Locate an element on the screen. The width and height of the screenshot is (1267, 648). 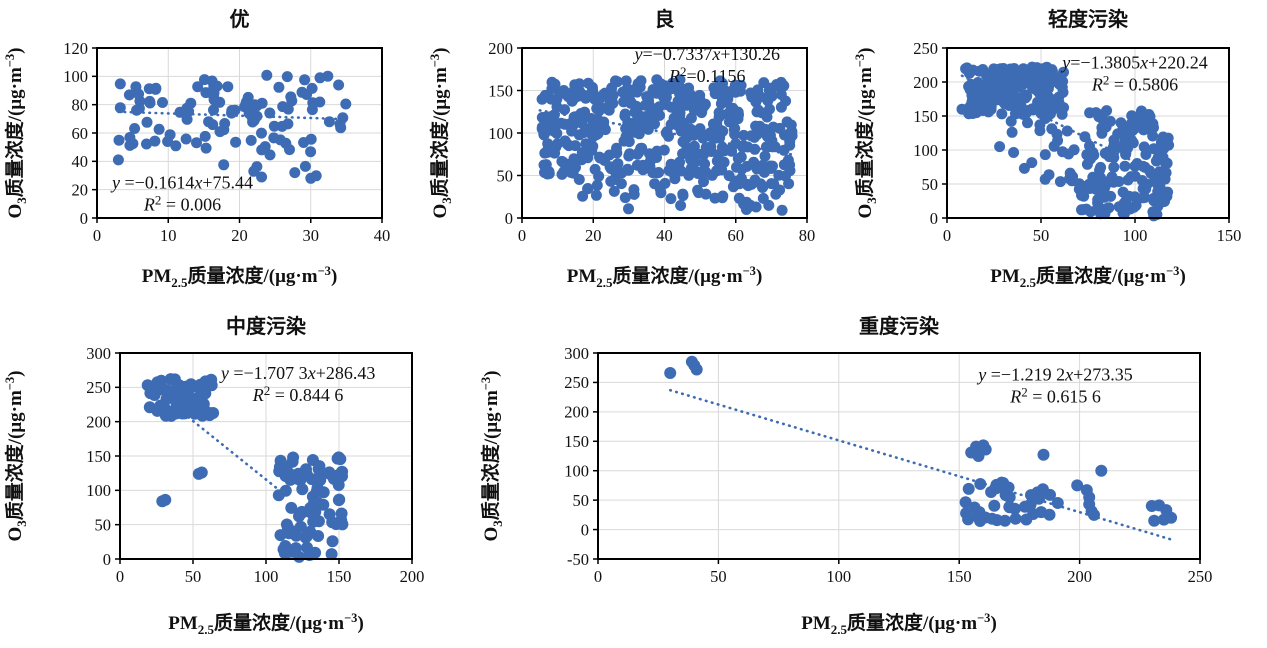
x-axis-label: PM2.5质量浓度/(μg·m−3) is located at coordinates (266, 624).